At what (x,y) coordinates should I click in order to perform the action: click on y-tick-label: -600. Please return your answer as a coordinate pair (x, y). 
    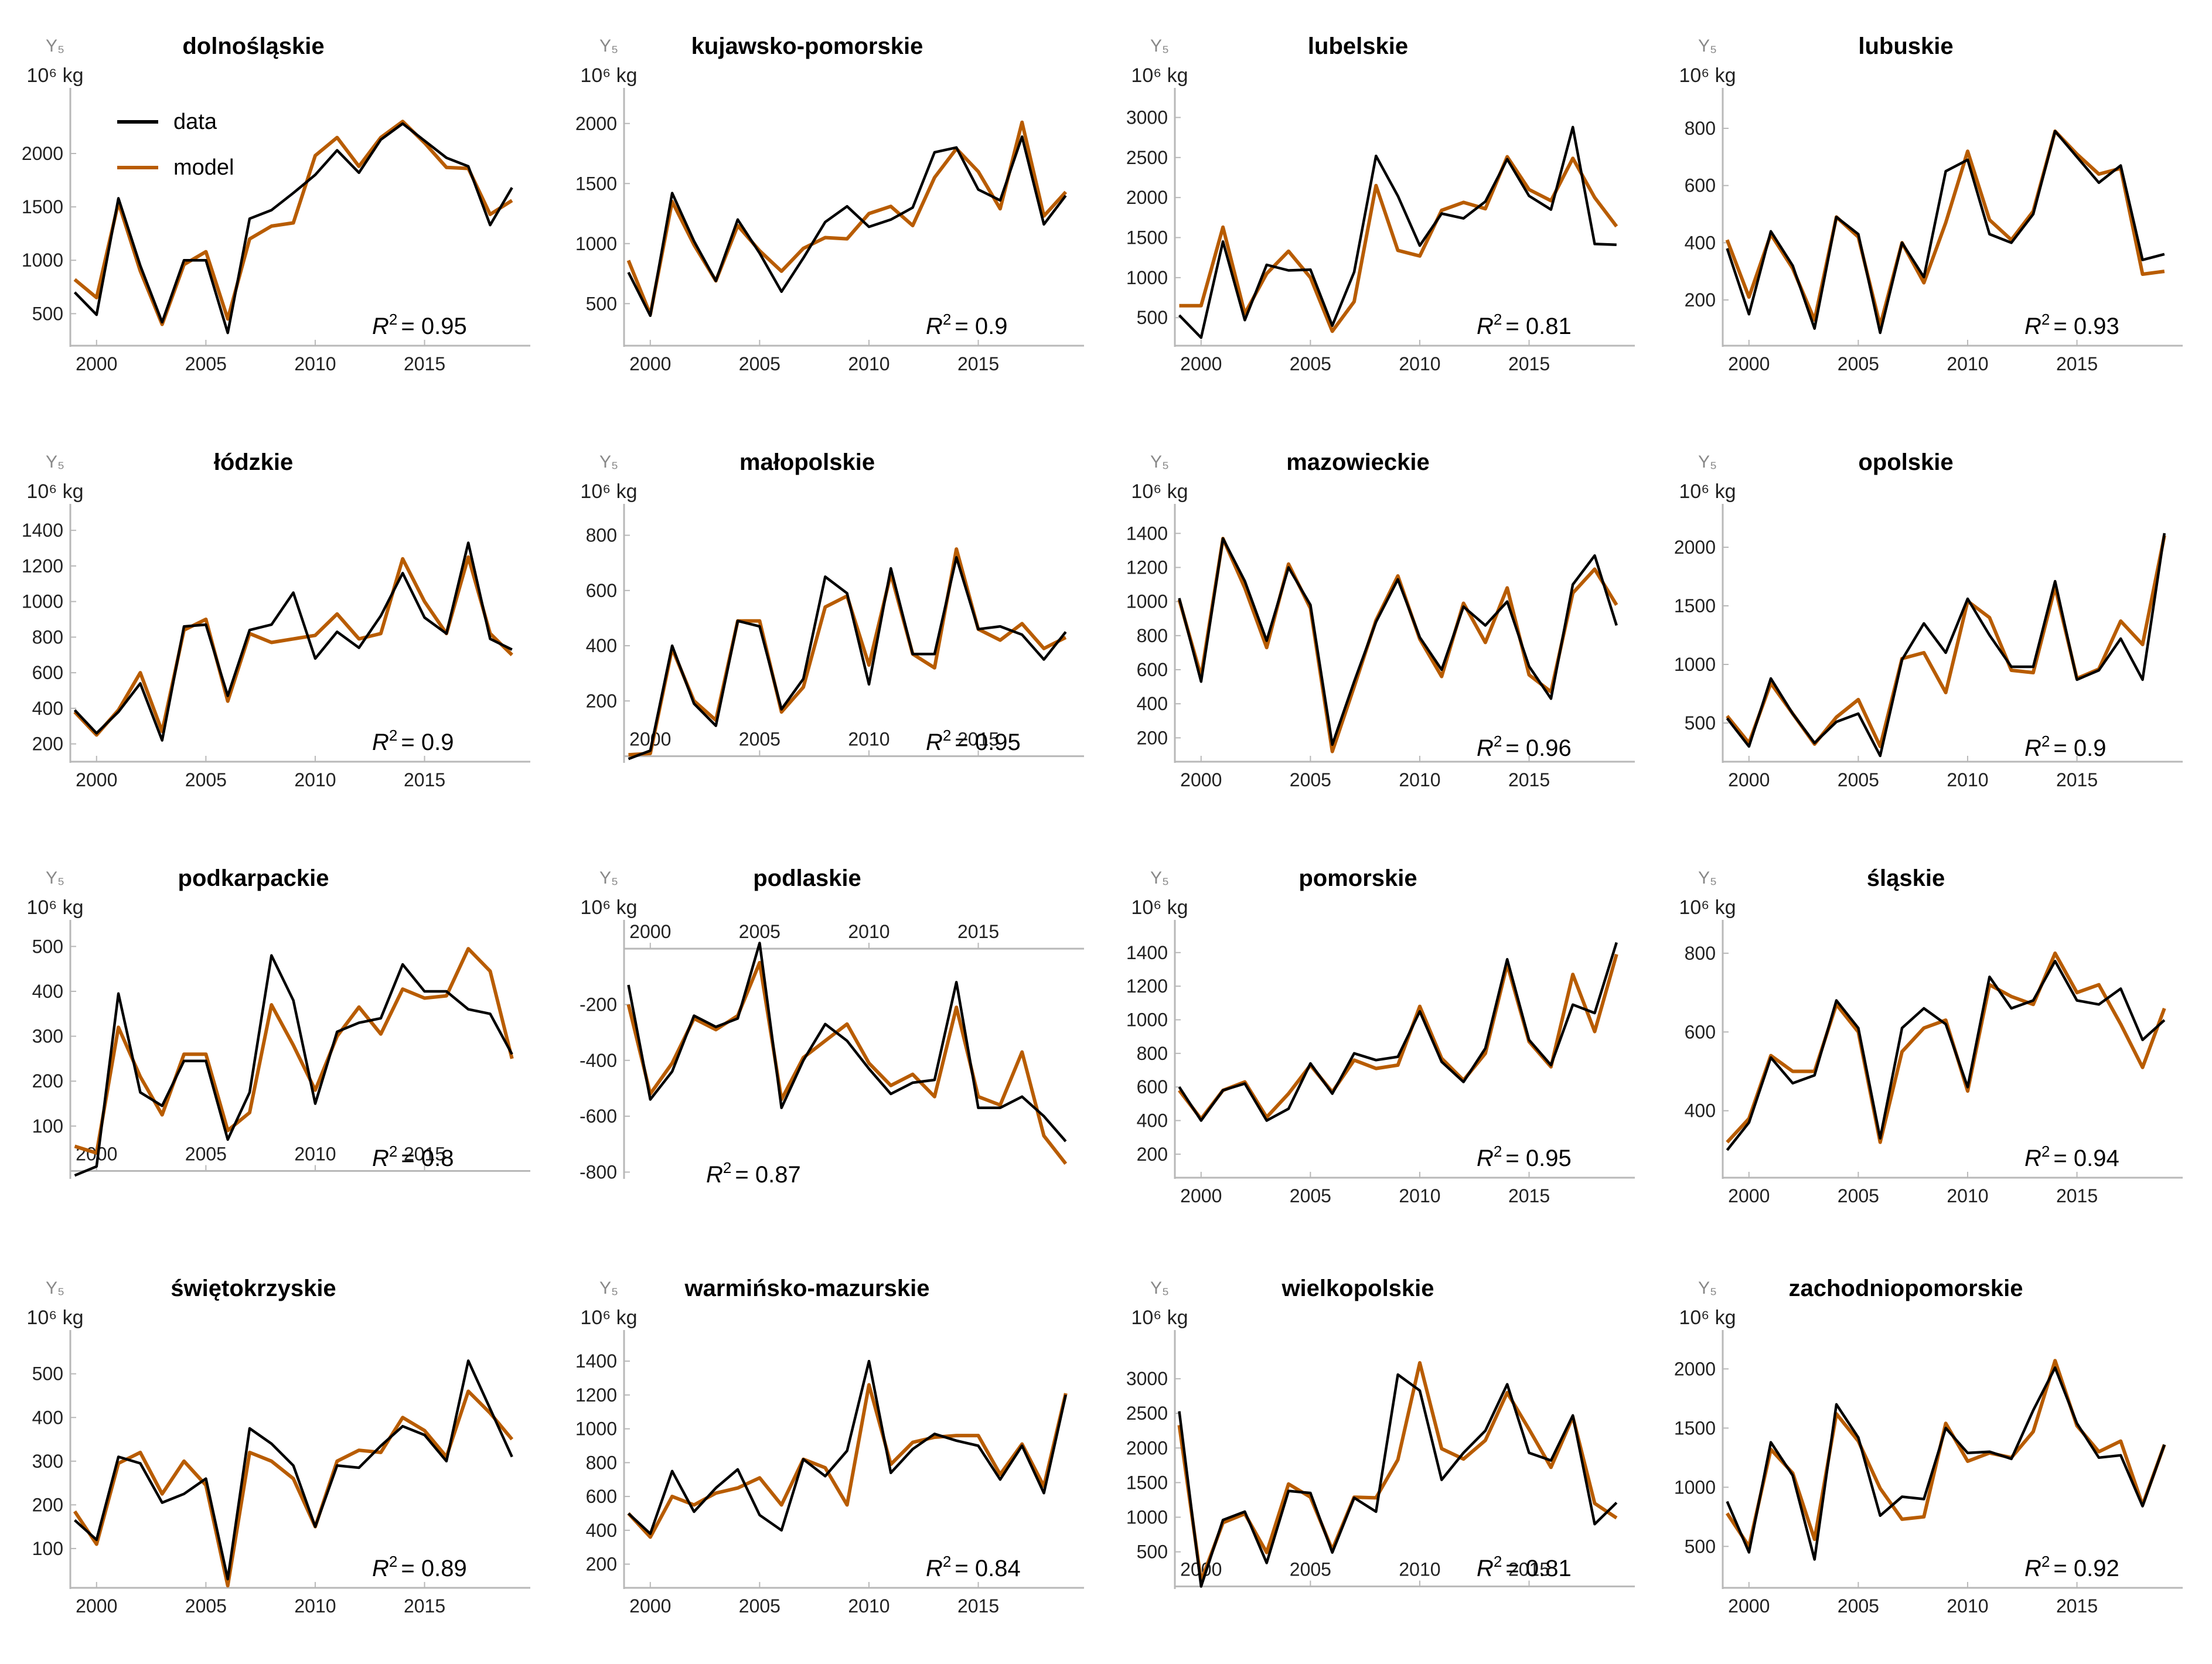
    Looking at the image, I should click on (598, 1116).